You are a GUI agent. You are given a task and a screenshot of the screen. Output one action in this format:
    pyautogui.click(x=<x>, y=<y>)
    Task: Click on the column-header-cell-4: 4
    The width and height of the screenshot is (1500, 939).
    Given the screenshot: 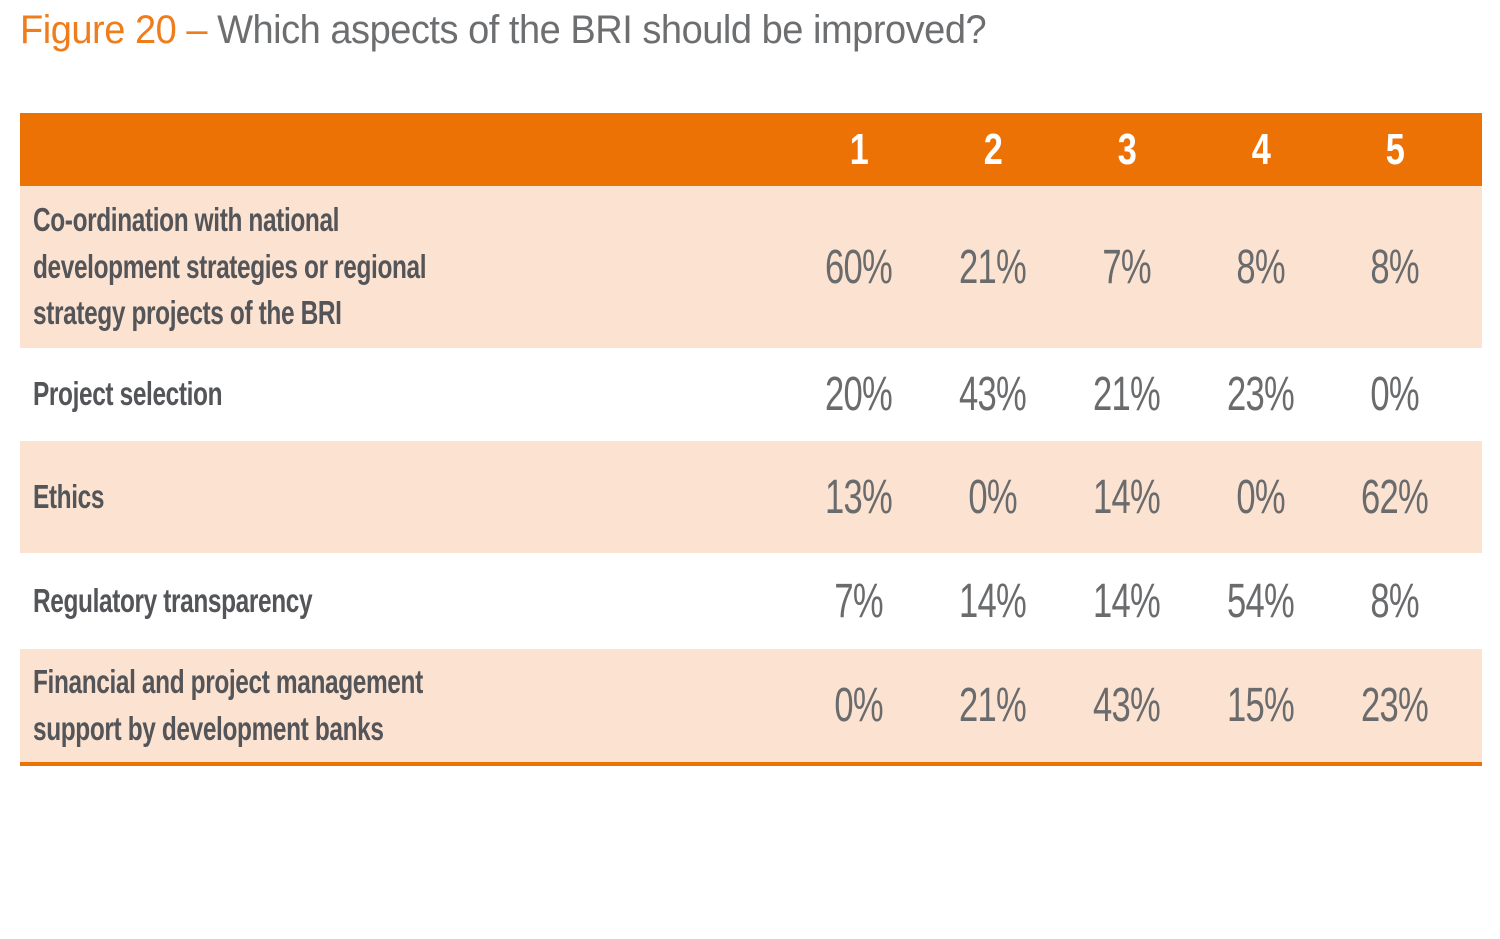 What is the action you would take?
    pyautogui.click(x=1261, y=150)
    